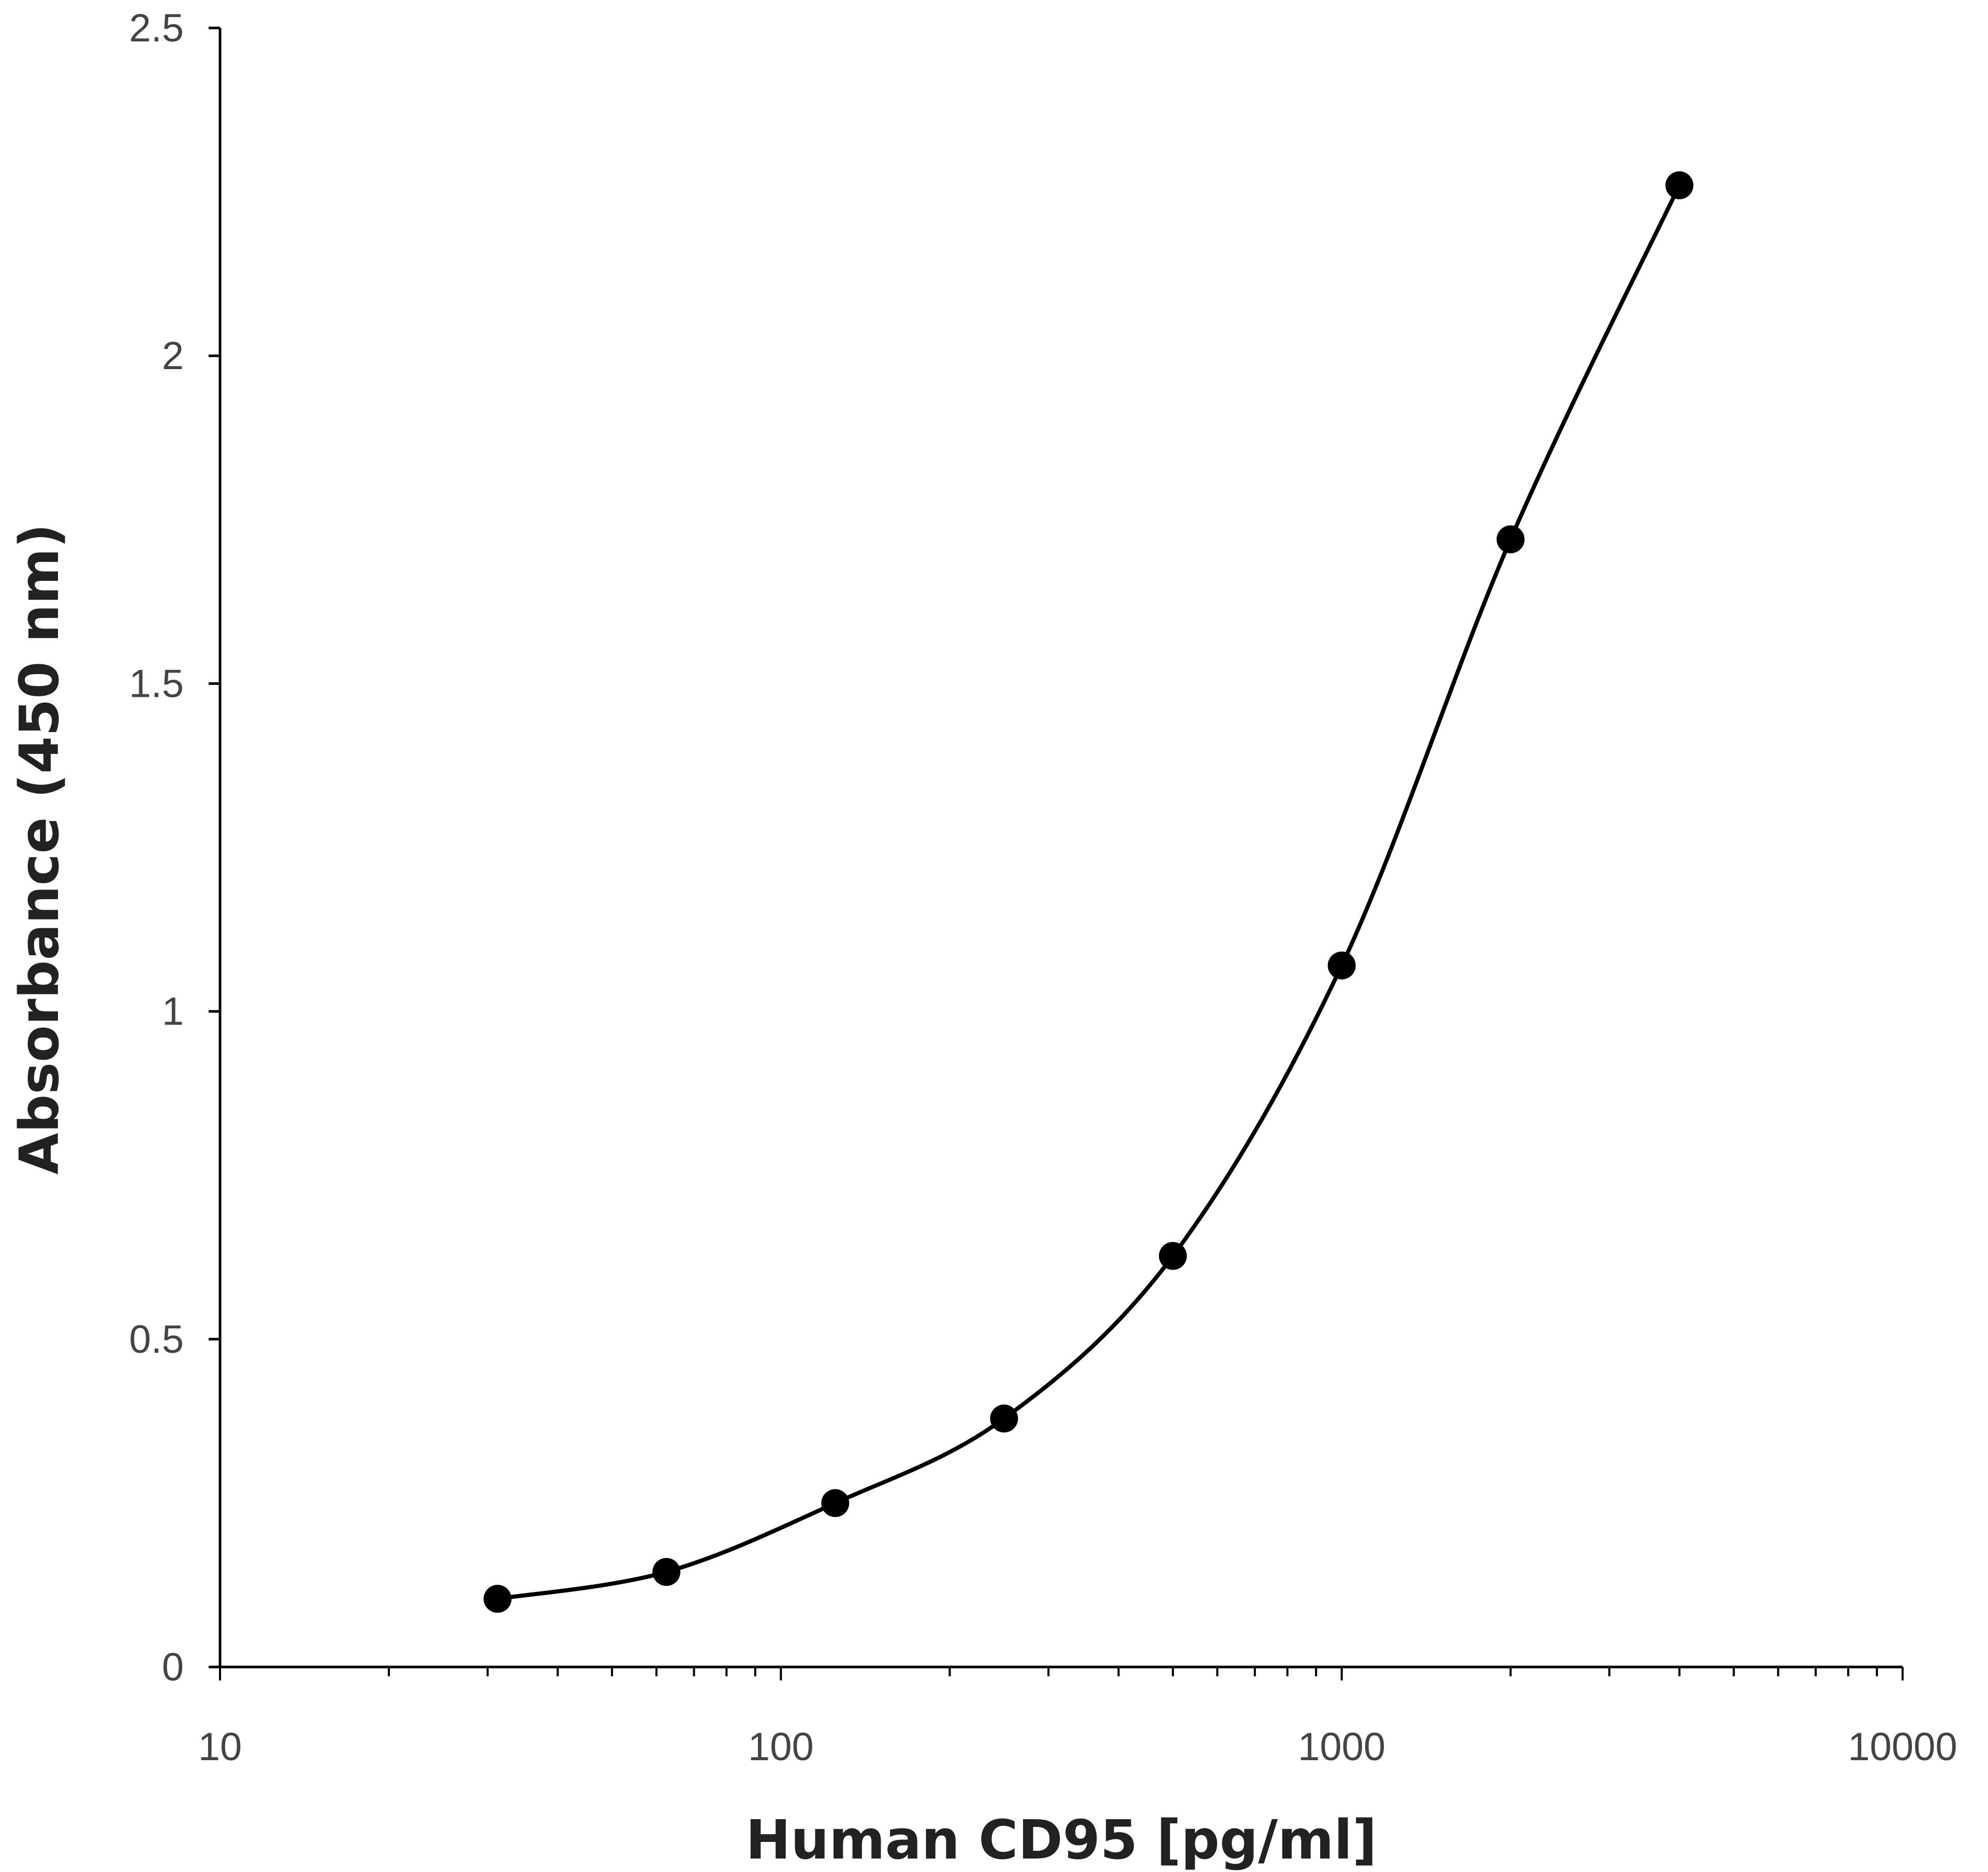 This screenshot has height=1872, width=1988. Describe the element at coordinates (220, 1747) in the screenshot. I see `x-tick-label: 10` at that location.